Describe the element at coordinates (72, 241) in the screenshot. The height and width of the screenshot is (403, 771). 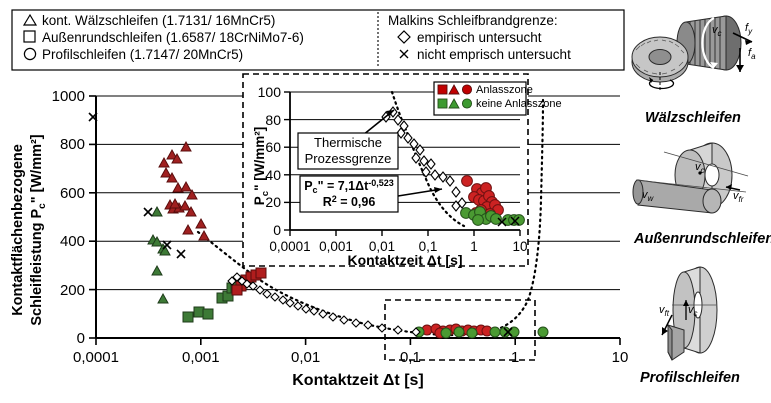
I see `main-ytick-400: 400` at that location.